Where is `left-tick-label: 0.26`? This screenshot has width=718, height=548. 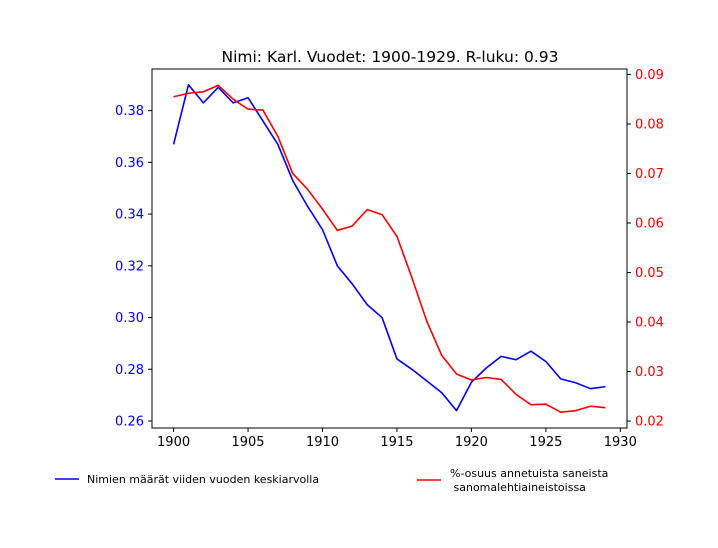
left-tick-label: 0.26 is located at coordinates (129, 422).